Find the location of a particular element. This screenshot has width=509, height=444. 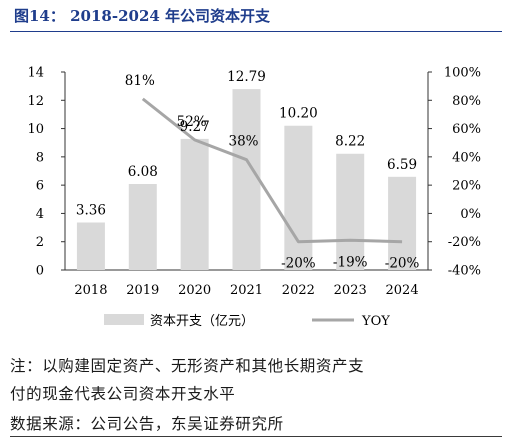

left-tick-label: 14 is located at coordinates (35, 73).